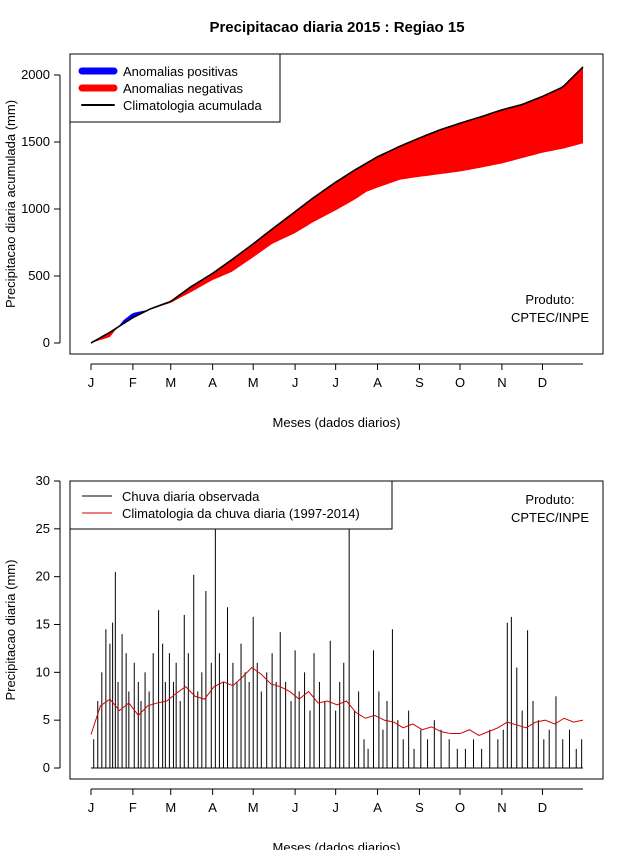 This screenshot has width=640, height=855. I want to click on accumulated-legend-label: Anomalias negativas, so click(183, 88).